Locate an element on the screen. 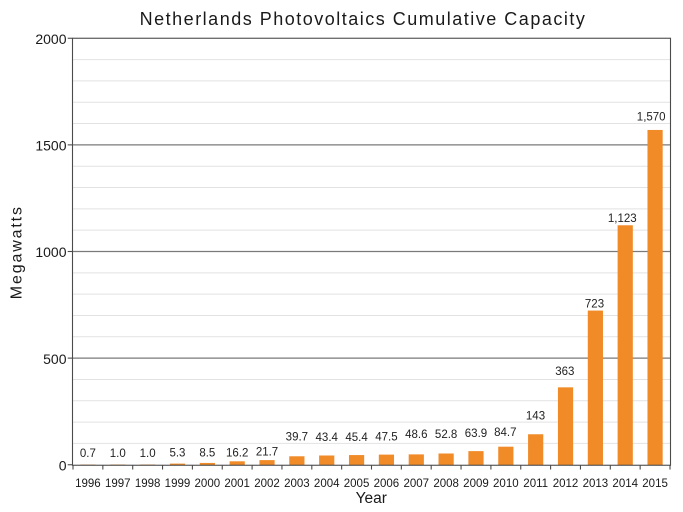 Image resolution: width=683 pixels, height=512 pixels. svg-text: 21.7 is located at coordinates (267, 453).